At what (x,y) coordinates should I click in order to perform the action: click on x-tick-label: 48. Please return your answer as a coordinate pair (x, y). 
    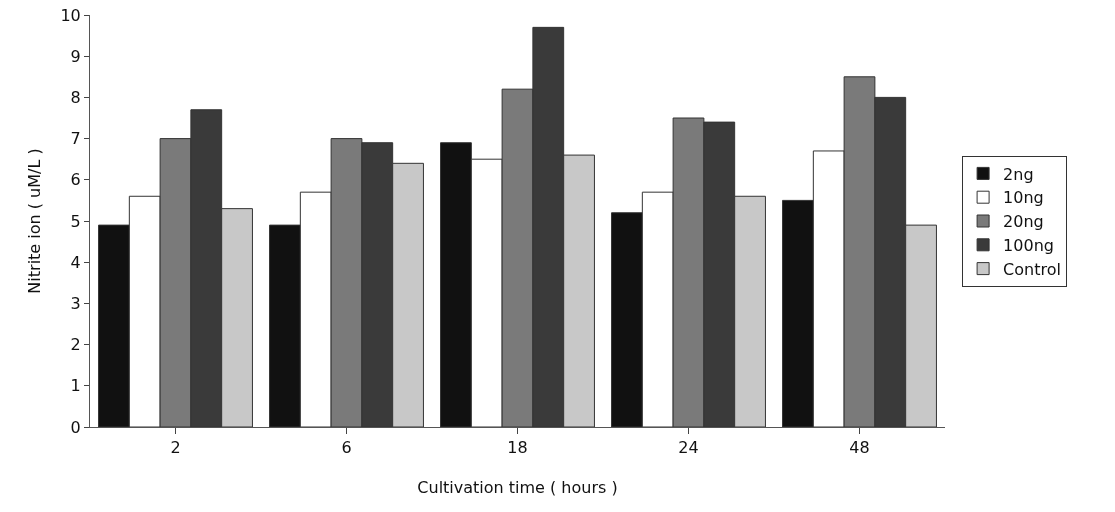
    Looking at the image, I should click on (859, 448).